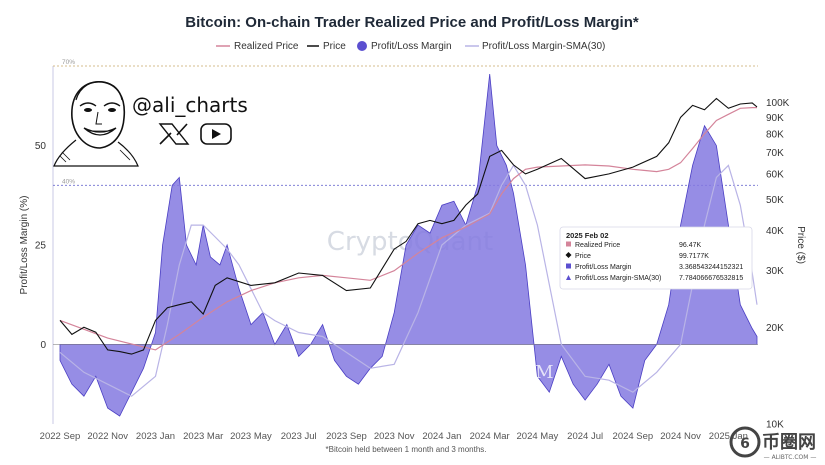 The height and width of the screenshot is (465, 825). What do you see at coordinates (775, 328) in the screenshot?
I see `right-tick-label: 20K` at bounding box center [775, 328].